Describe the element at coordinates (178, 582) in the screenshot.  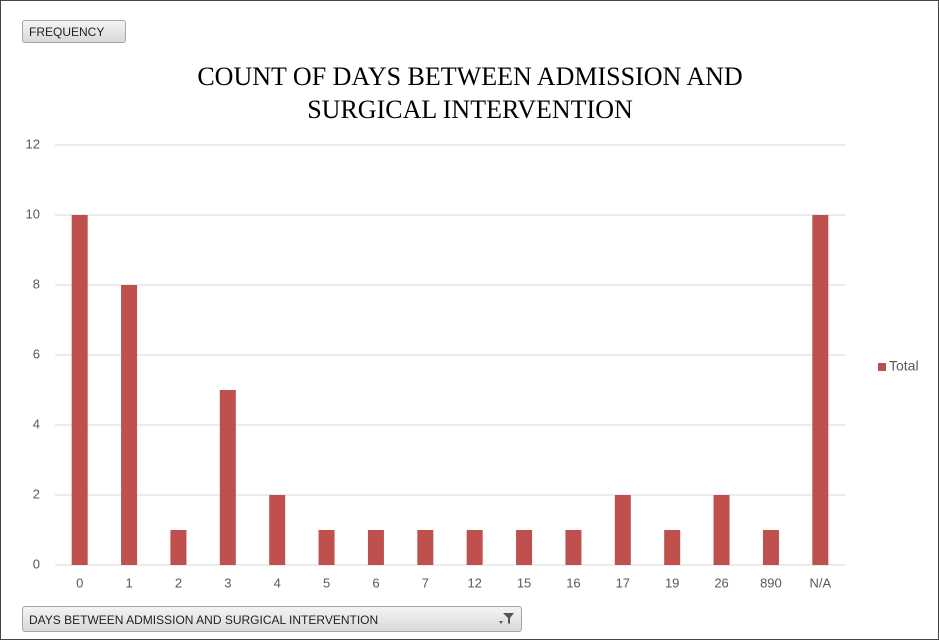
I see `x-tick-label: 2` at that location.